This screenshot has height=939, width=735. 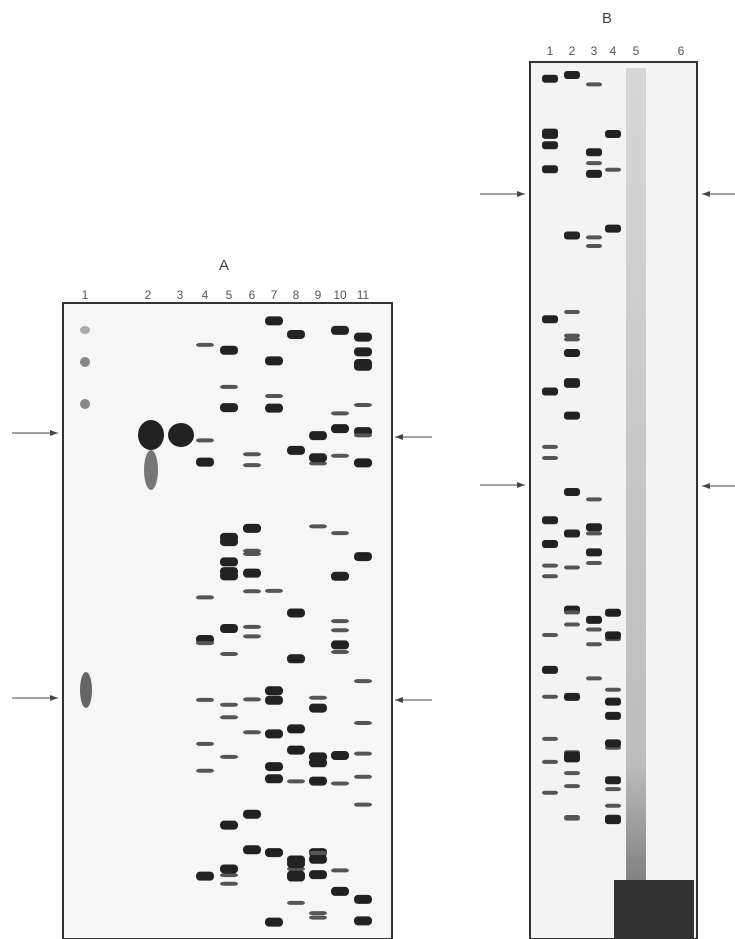 What do you see at coordinates (607, 18) in the screenshot?
I see `panel-label: B` at bounding box center [607, 18].